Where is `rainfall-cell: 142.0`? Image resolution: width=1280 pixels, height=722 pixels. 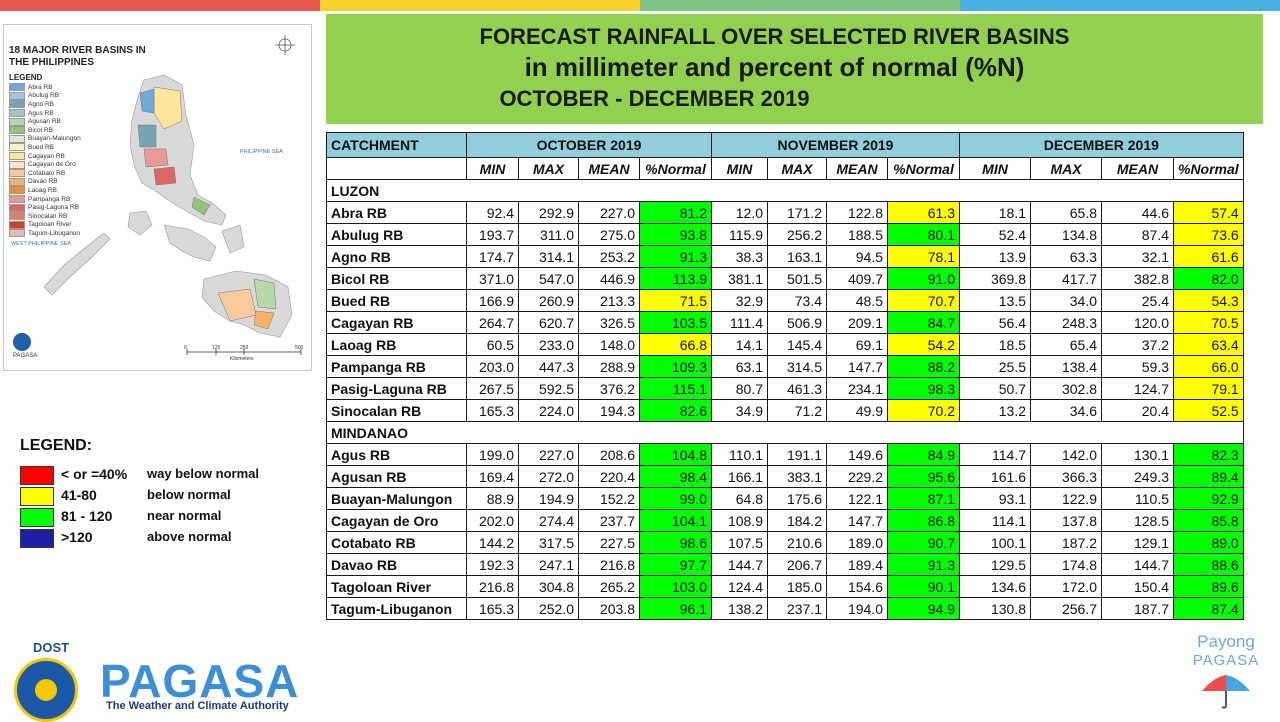
rainfall-cell: 142.0 is located at coordinates (1066, 454).